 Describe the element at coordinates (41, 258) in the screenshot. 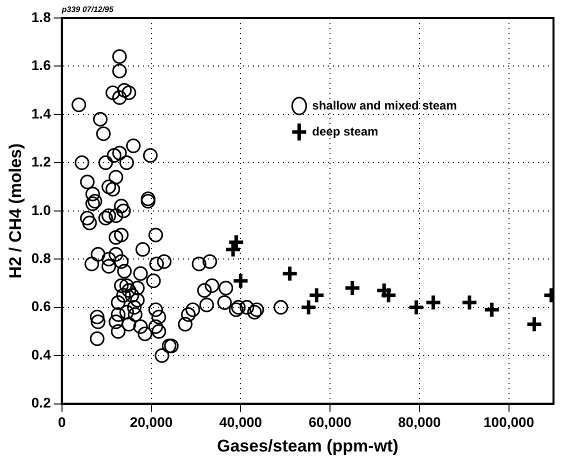

I see `y-tick-label: 0.8` at that location.